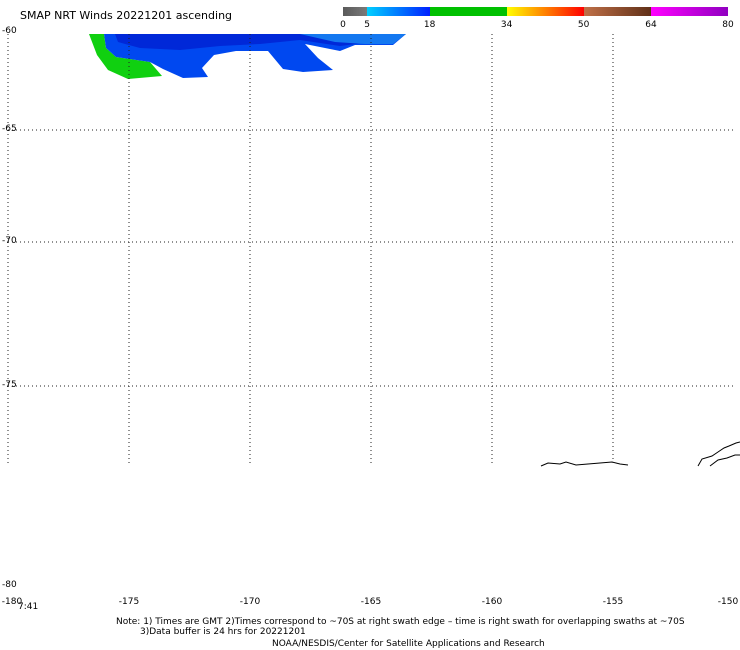  Describe the element at coordinates (640, 454) in the screenshot. I see `coastline` at that location.